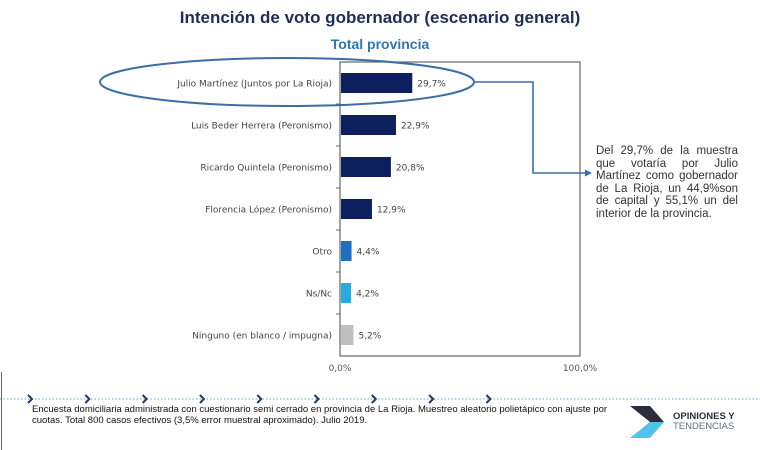 The height and width of the screenshot is (450, 760). I want to click on category-label: Julio Martínez (Juntos por La Rioja), so click(254, 85).